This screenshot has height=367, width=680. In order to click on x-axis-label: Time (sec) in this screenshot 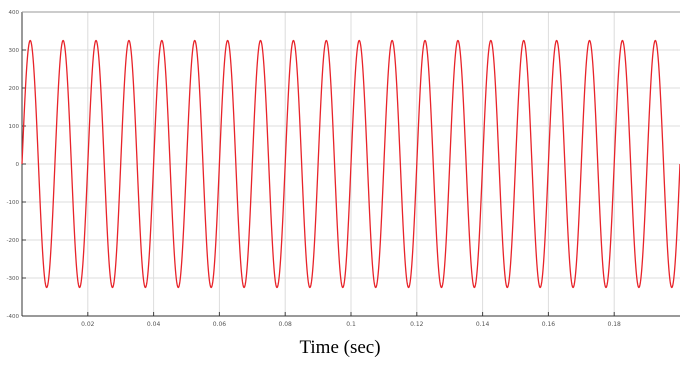, I will do `click(340, 347)`.